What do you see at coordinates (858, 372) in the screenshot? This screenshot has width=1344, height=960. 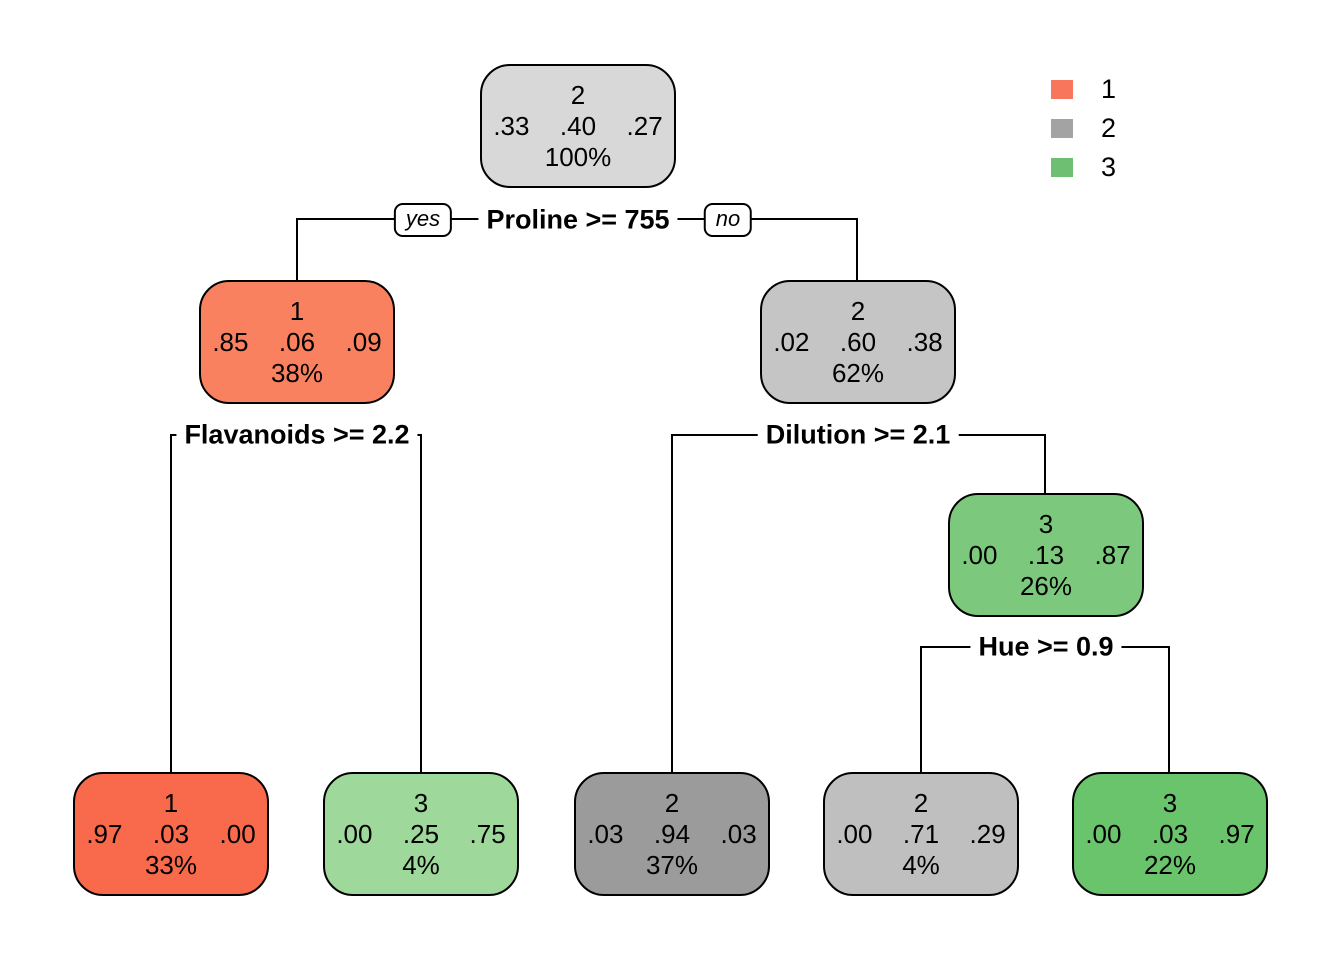 I see `node-percent: 62%` at bounding box center [858, 372].